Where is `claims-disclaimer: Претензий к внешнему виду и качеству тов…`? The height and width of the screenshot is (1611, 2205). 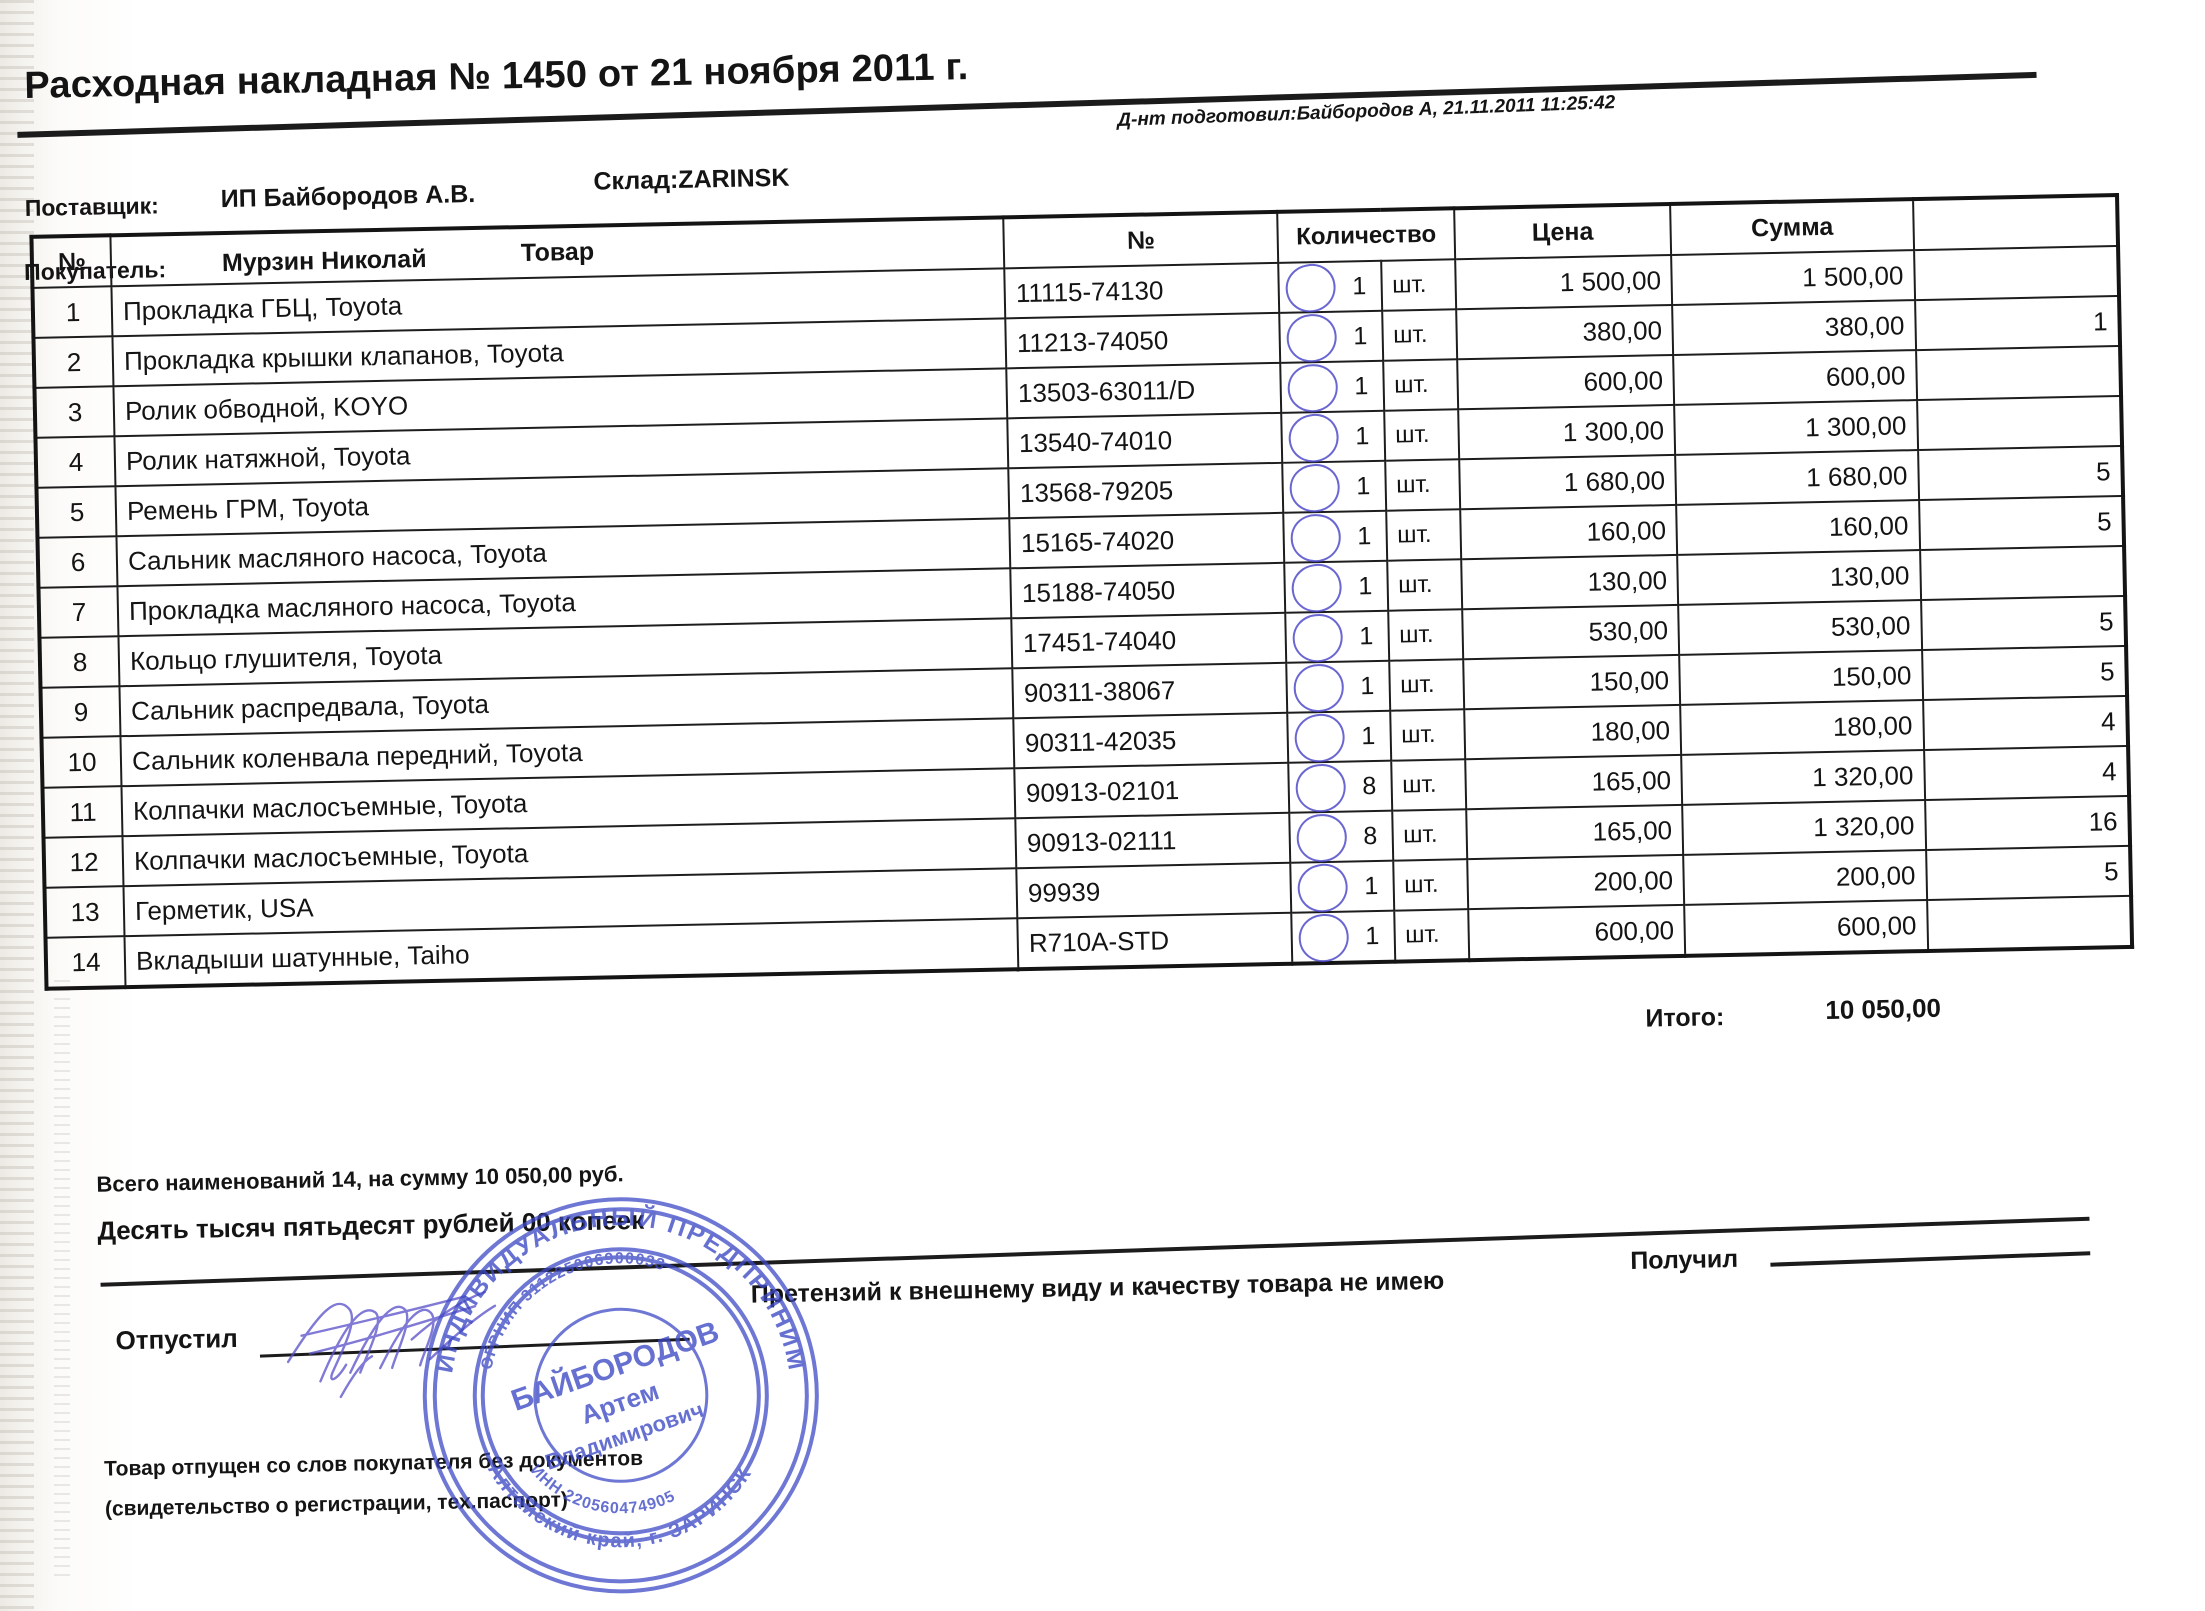 claims-disclaimer: Претензий к внешнему виду и качеству тов… is located at coordinates (1097, 1287).